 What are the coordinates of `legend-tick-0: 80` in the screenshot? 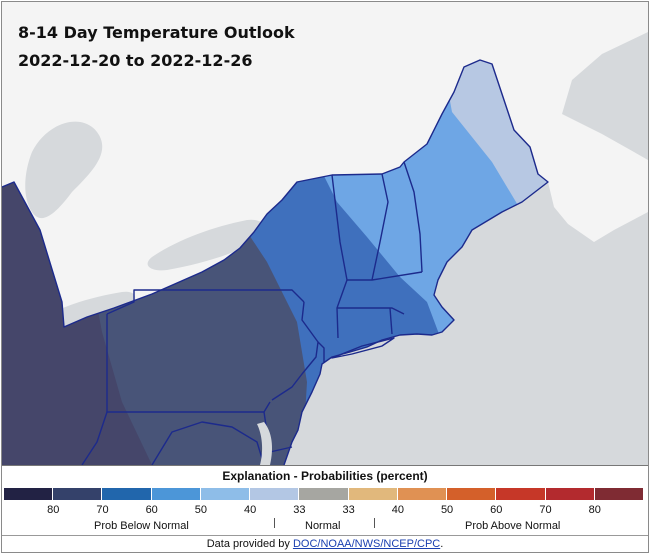 It's located at (53, 510).